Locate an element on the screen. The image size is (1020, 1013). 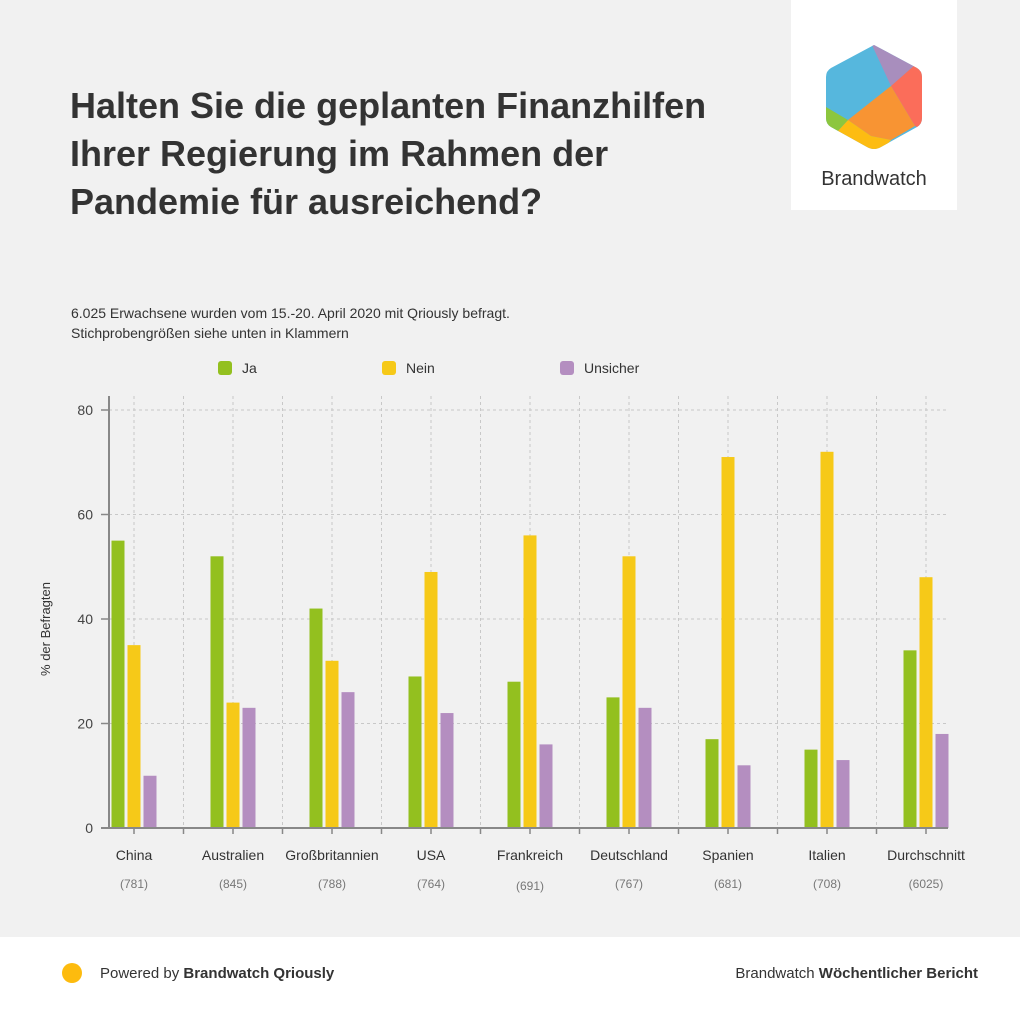
bar-unsicher-frankreich is located at coordinates (546, 786).